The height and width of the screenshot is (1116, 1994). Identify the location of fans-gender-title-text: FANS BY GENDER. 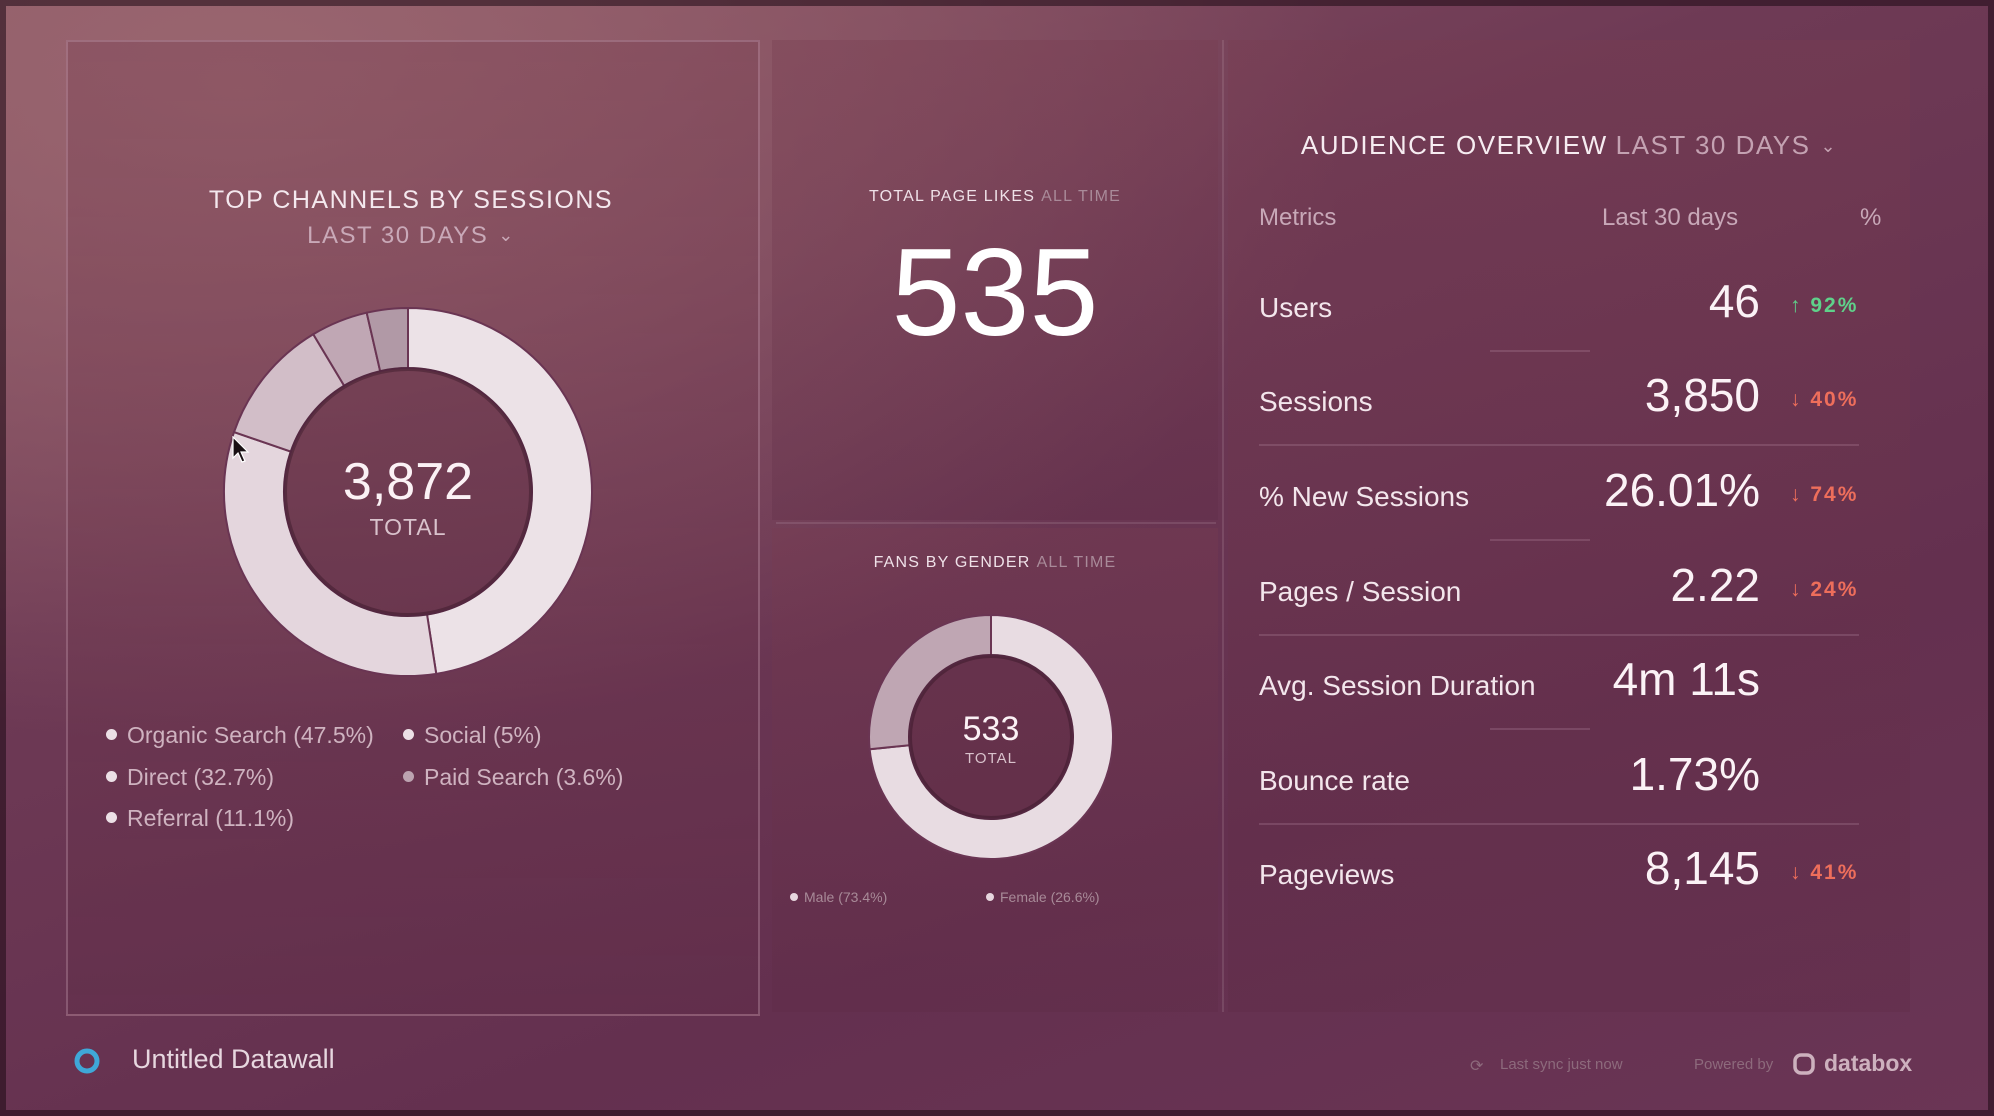
(952, 562).